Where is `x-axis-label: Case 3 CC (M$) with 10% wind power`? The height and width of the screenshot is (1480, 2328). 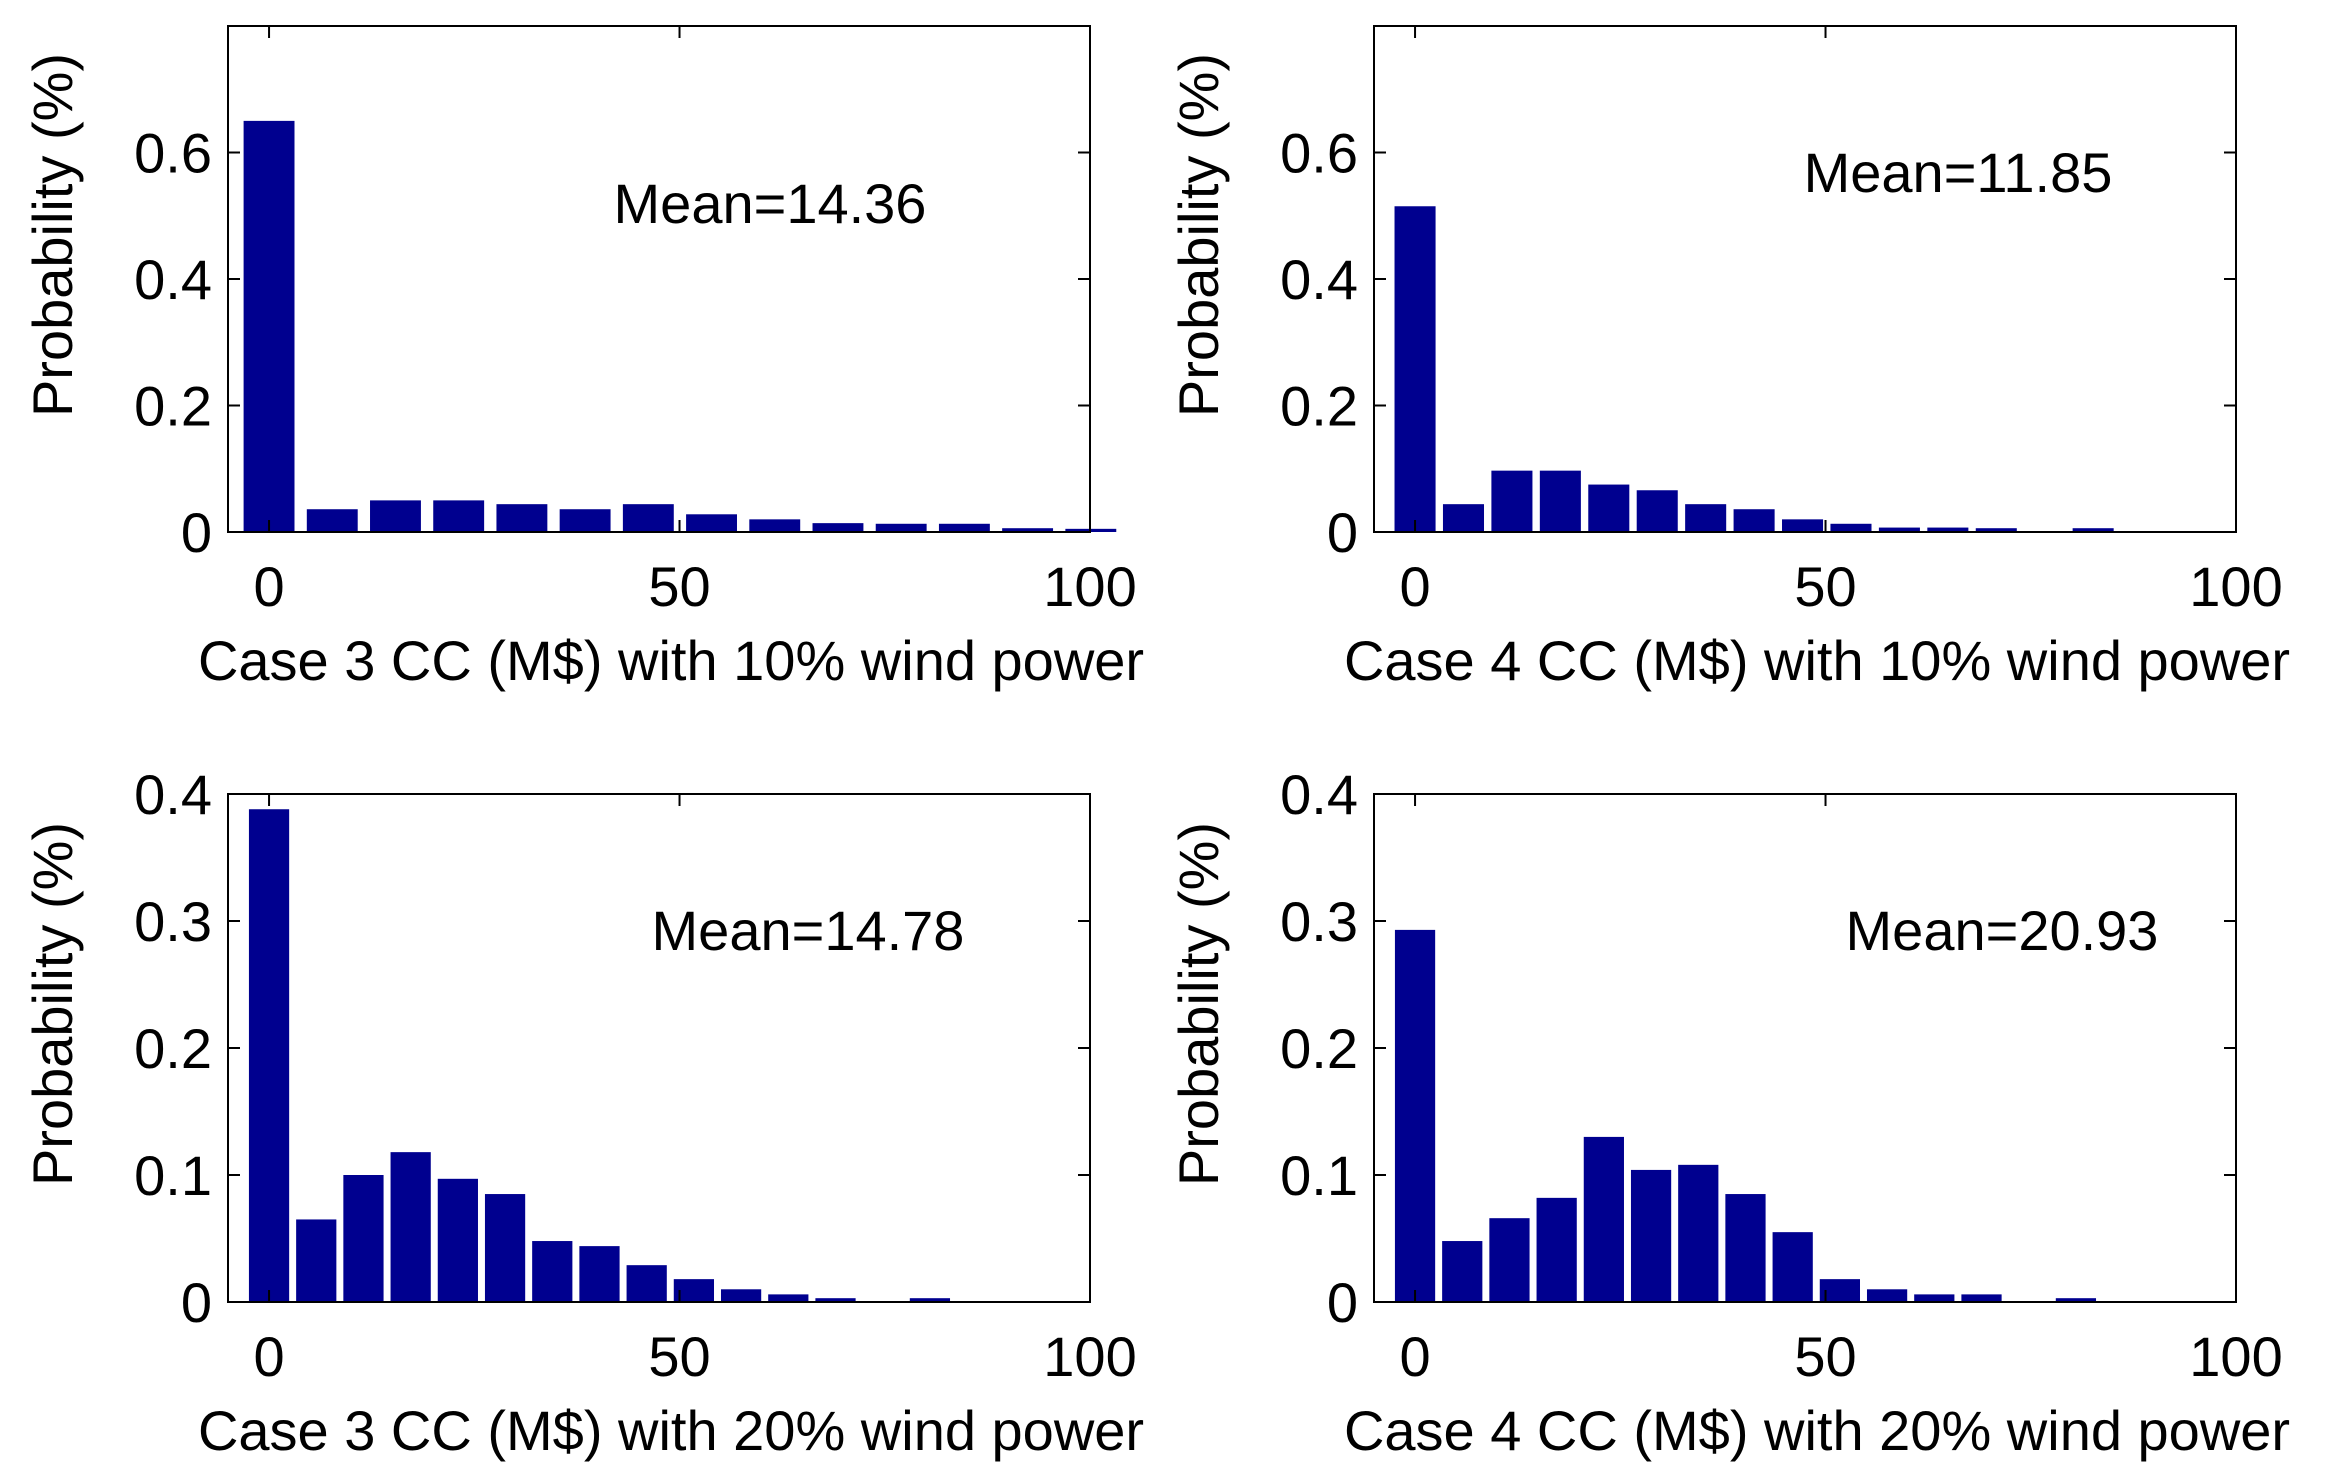
x-axis-label: Case 3 CC (M$) with 10% wind power is located at coordinates (671, 660).